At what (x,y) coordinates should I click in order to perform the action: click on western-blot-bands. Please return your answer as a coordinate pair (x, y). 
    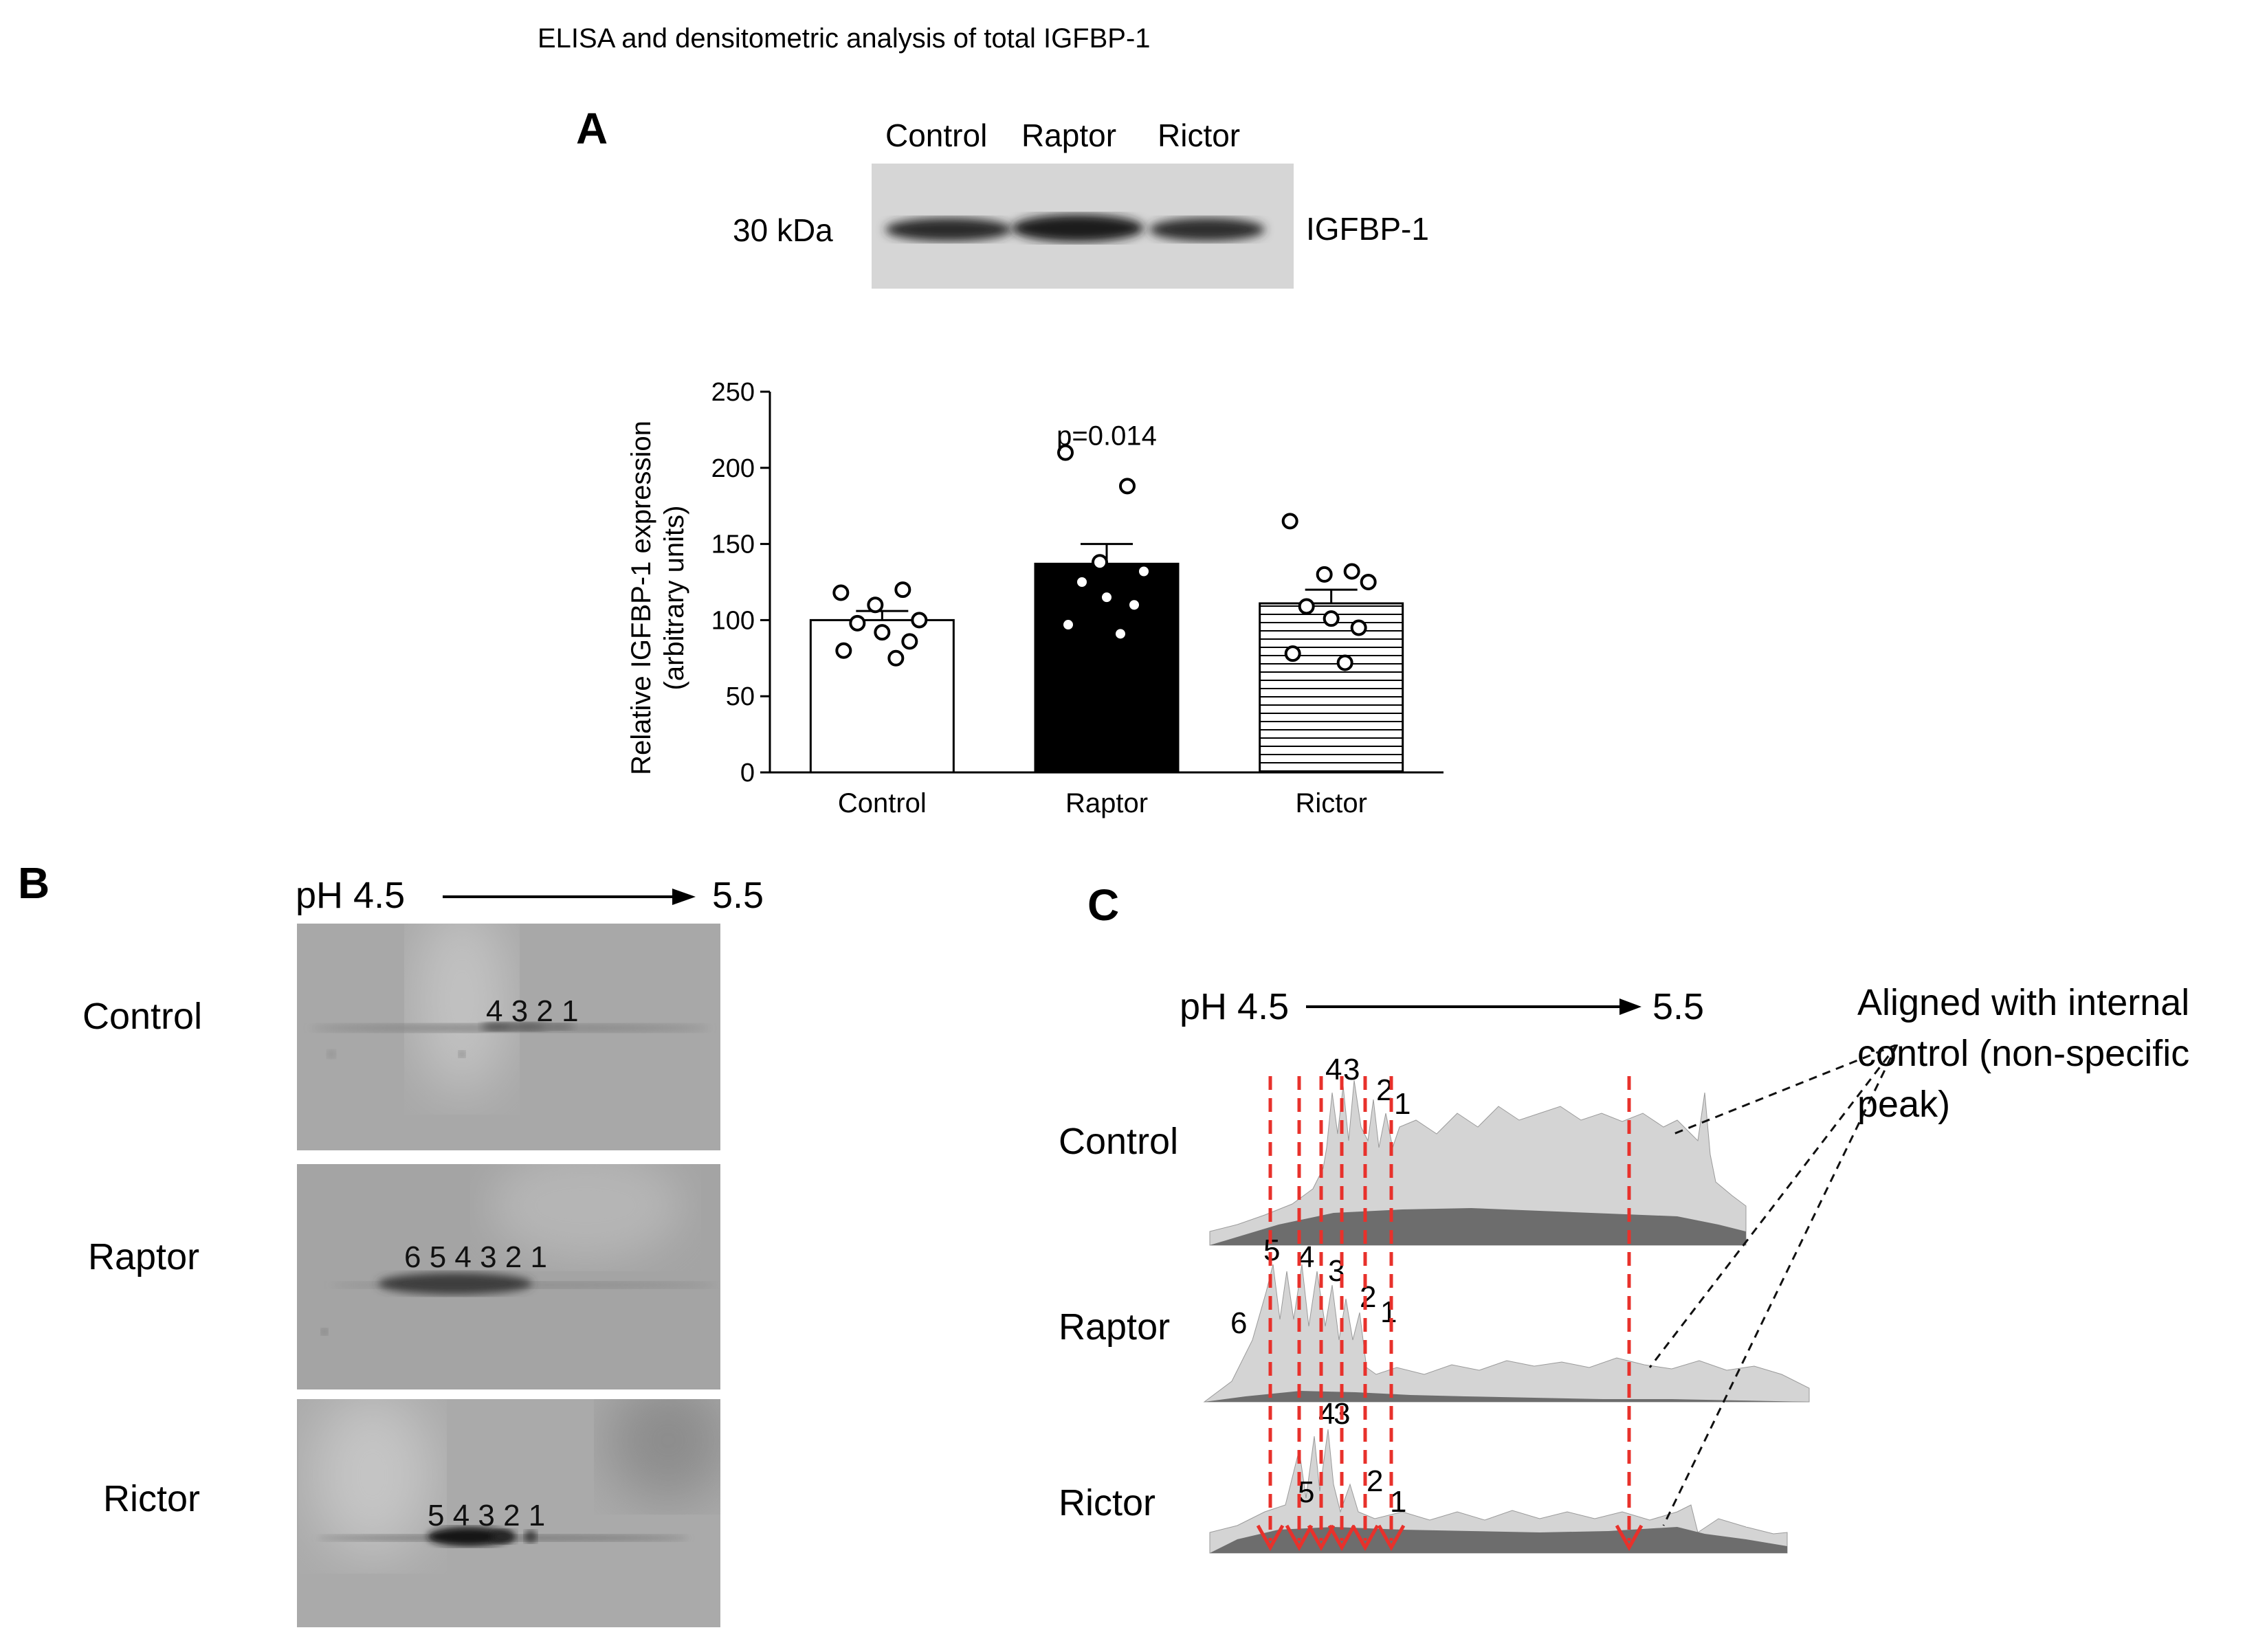
    Looking at the image, I should click on (1083, 226).